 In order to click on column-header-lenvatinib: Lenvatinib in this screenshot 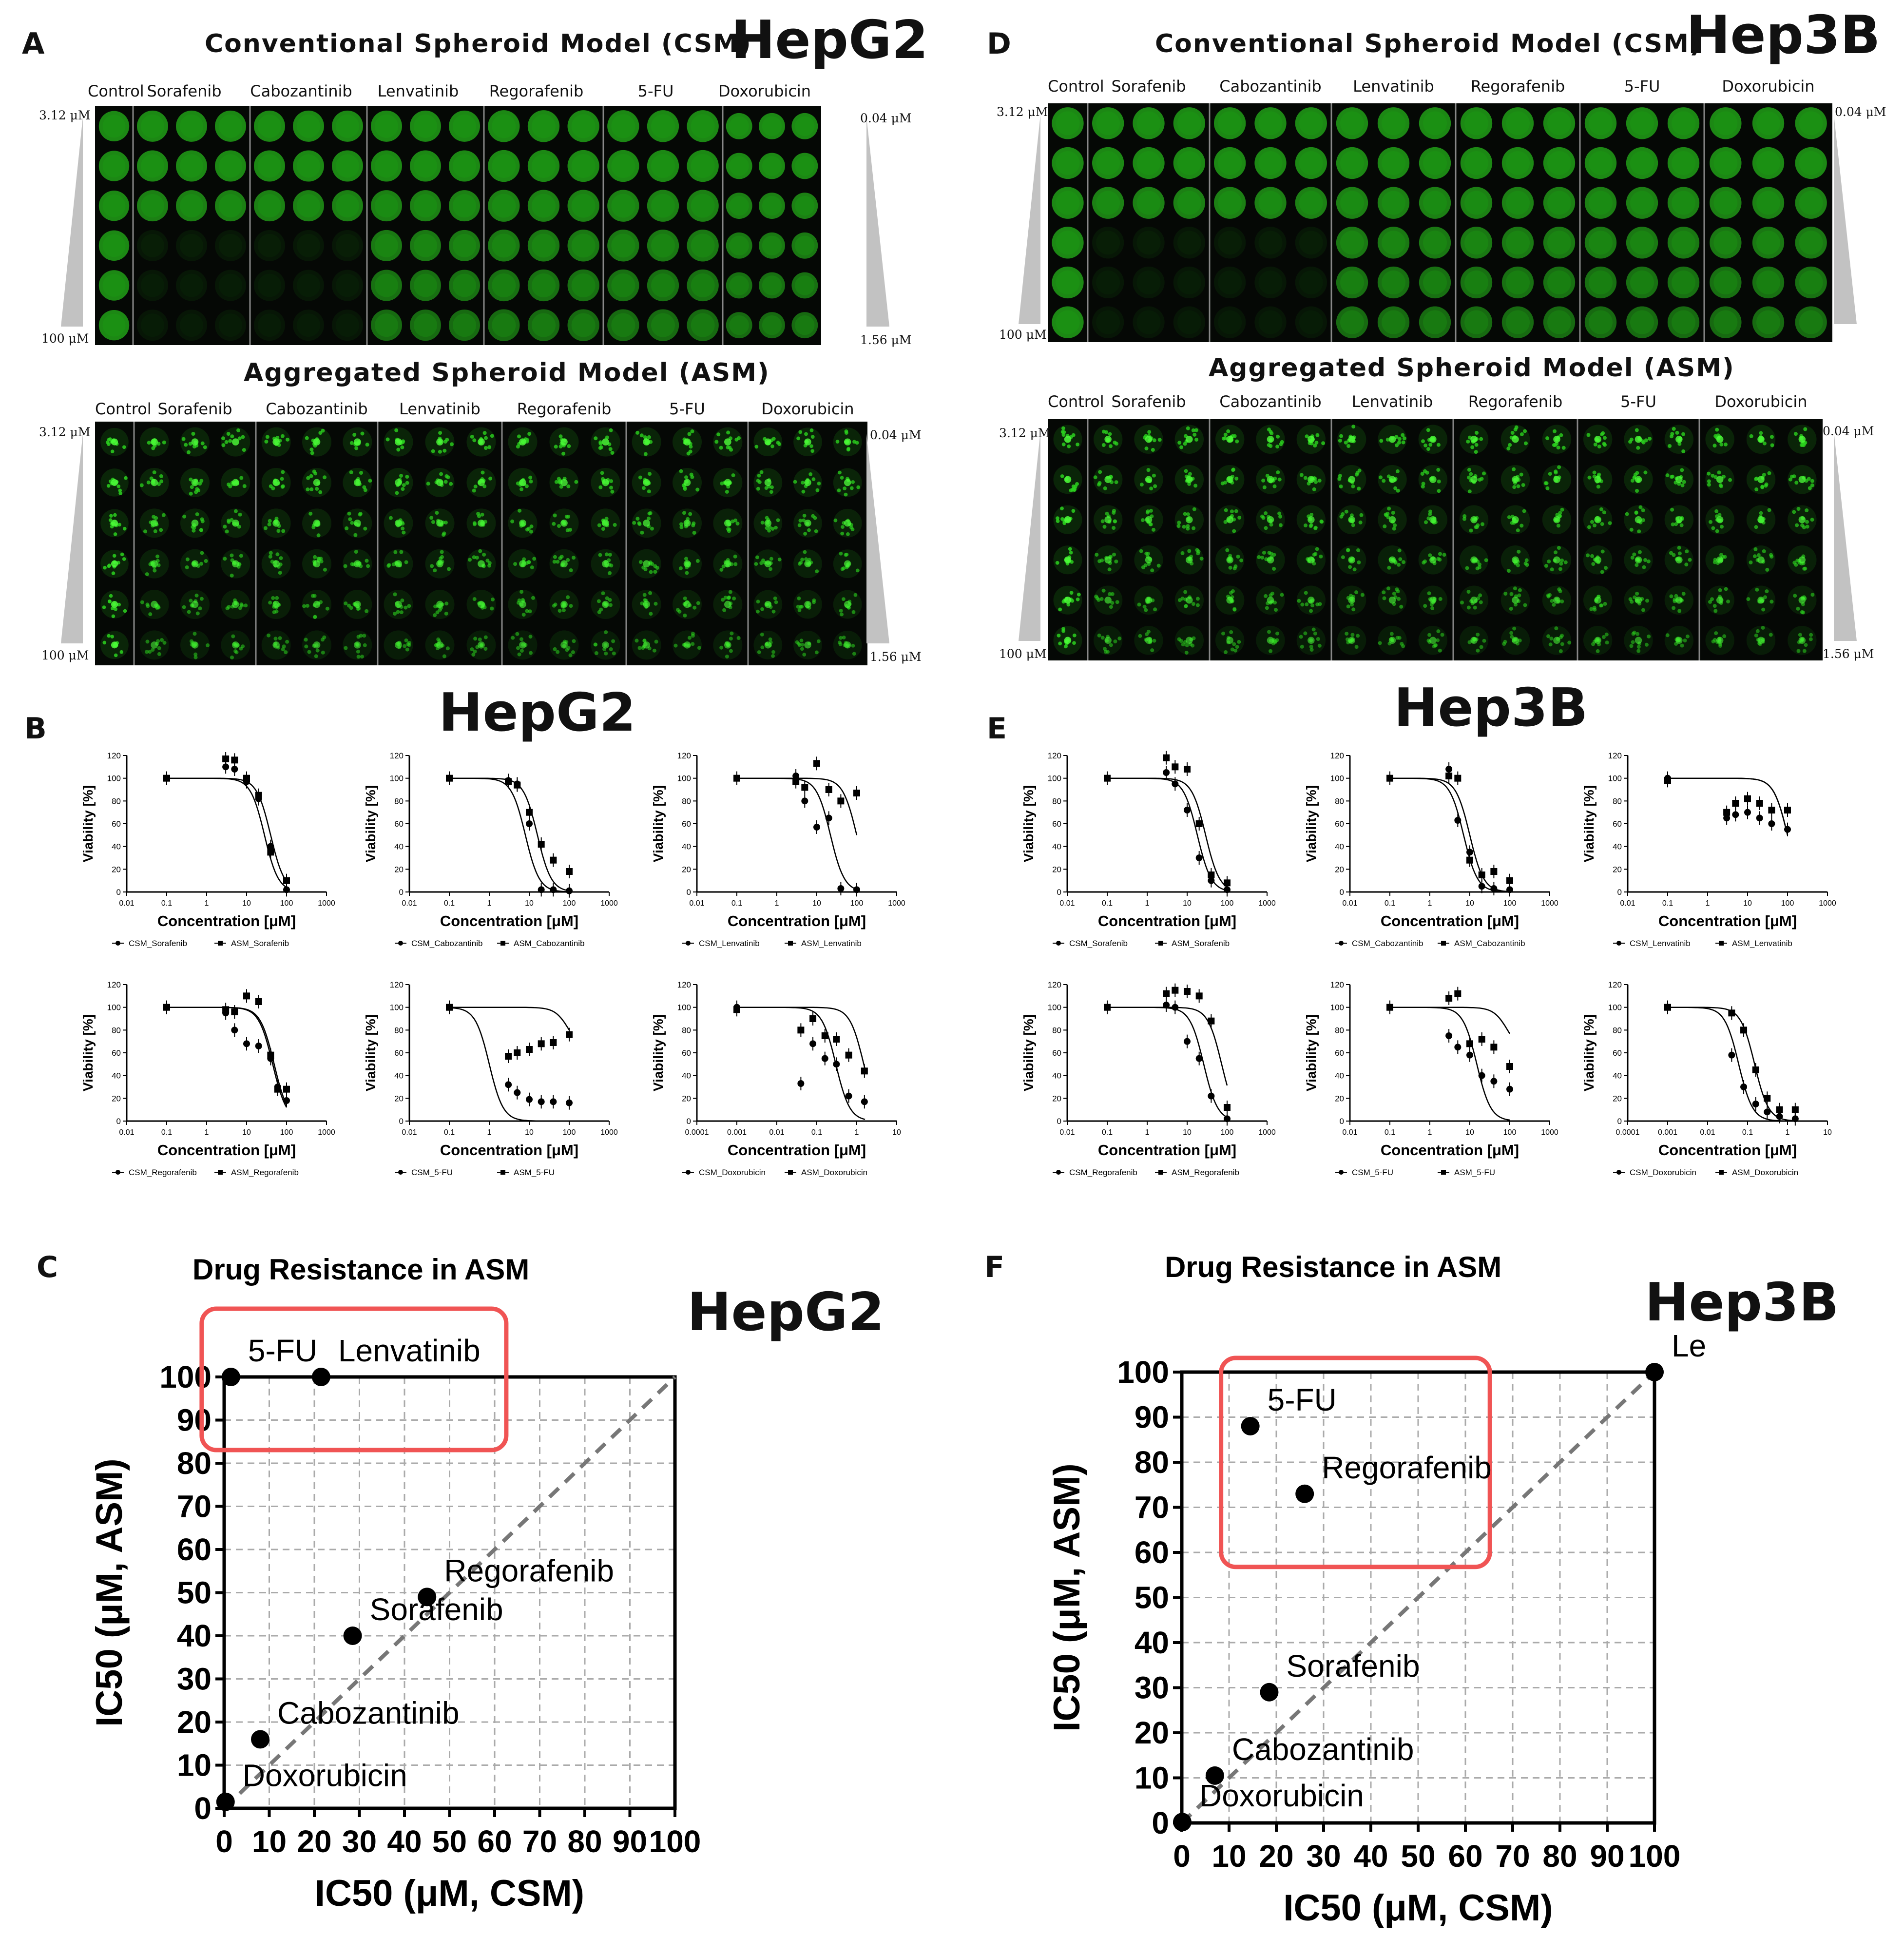, I will do `click(440, 409)`.